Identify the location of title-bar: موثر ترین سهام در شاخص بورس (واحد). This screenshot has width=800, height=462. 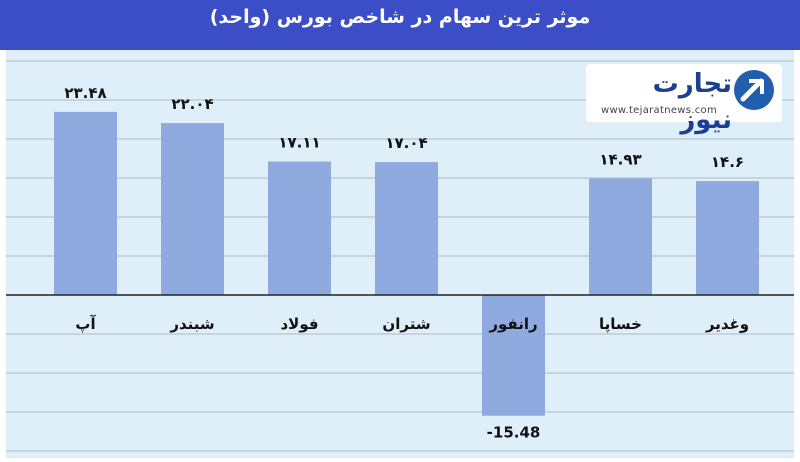
(400, 25).